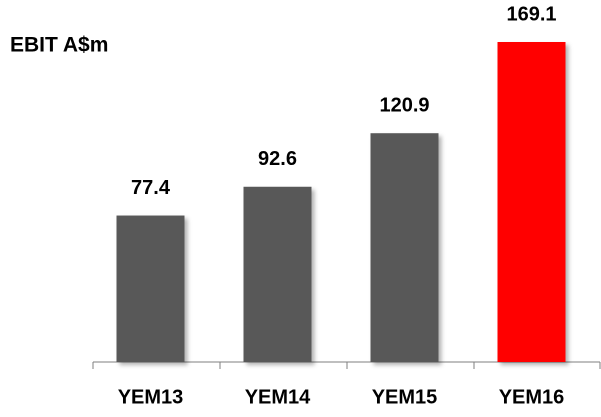 The width and height of the screenshot is (601, 417). What do you see at coordinates (531, 14) in the screenshot?
I see `value-label: 169.1` at bounding box center [531, 14].